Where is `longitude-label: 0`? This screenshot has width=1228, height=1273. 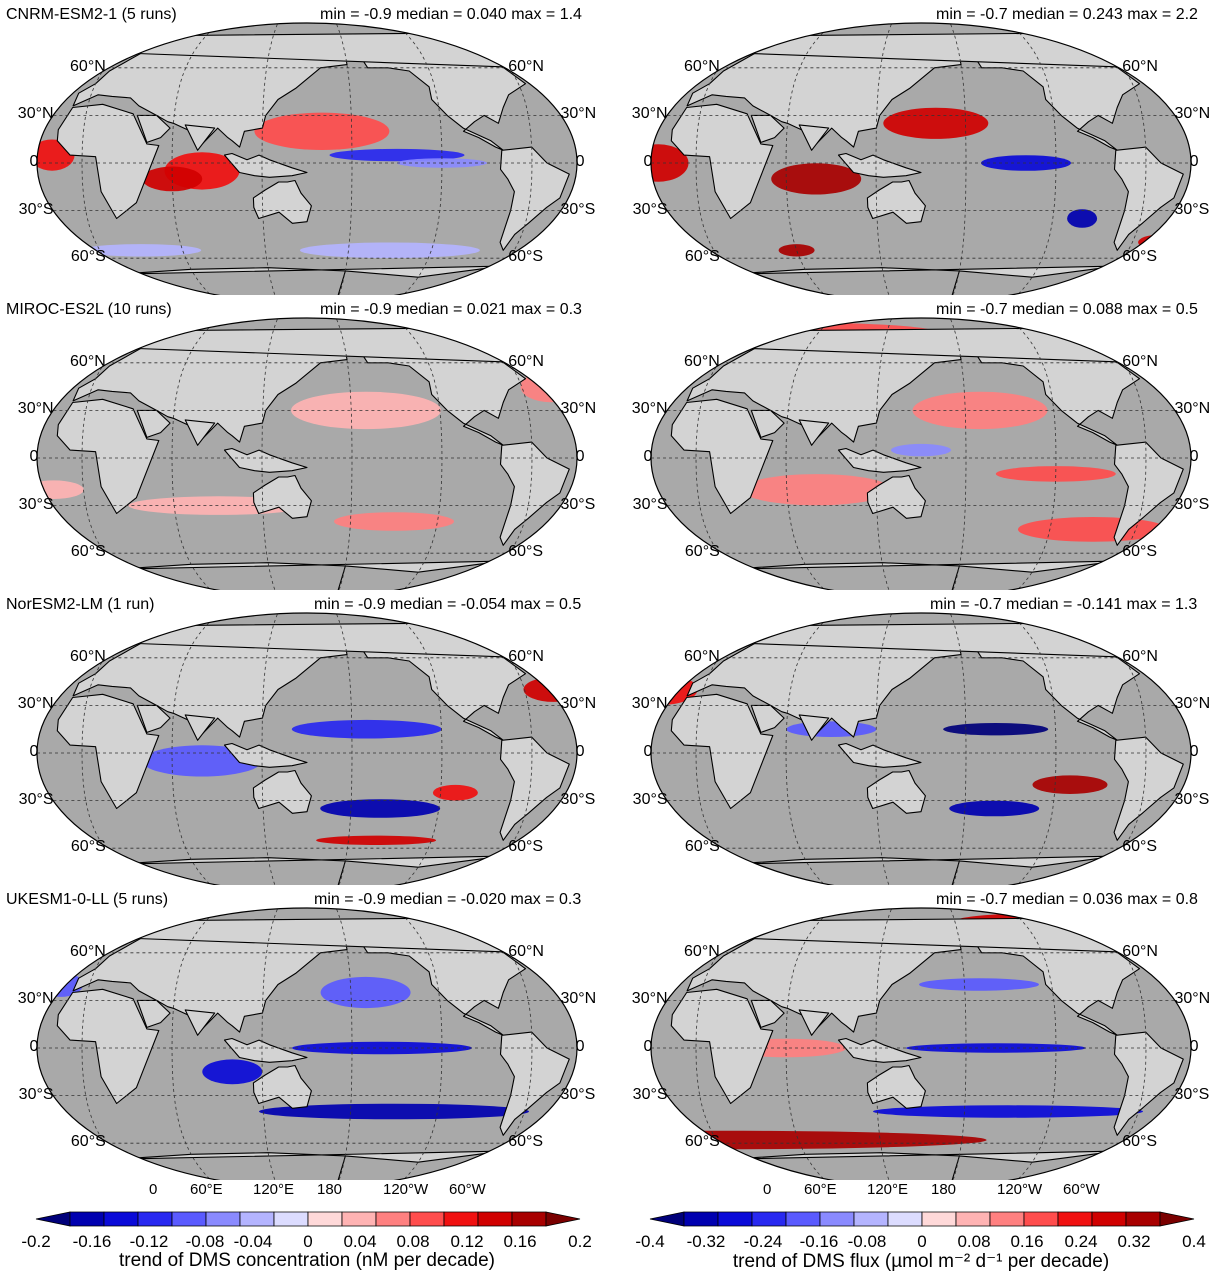
longitude-label: 0 is located at coordinates (767, 1189).